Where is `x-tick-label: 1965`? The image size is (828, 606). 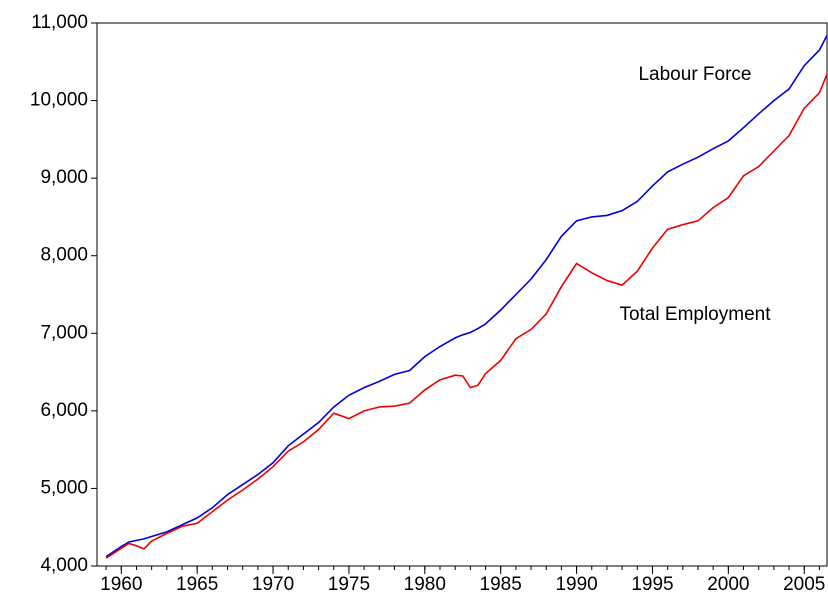
x-tick-label: 1965 is located at coordinates (197, 584).